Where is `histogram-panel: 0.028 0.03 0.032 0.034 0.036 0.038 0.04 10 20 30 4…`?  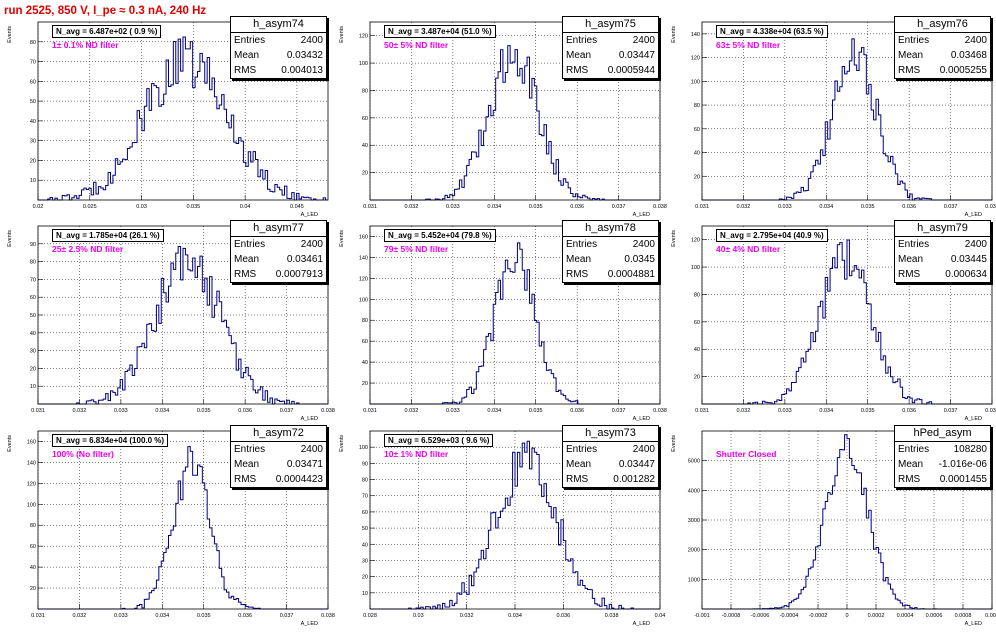 histogram-panel: 0.028 0.03 0.032 0.034 0.036 0.038 0.04 10 20 30 4… is located at coordinates (498, 529).